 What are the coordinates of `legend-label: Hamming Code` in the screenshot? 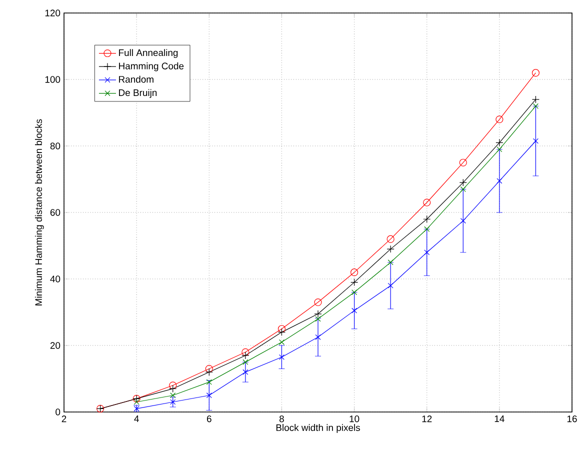 It's located at (151, 67).